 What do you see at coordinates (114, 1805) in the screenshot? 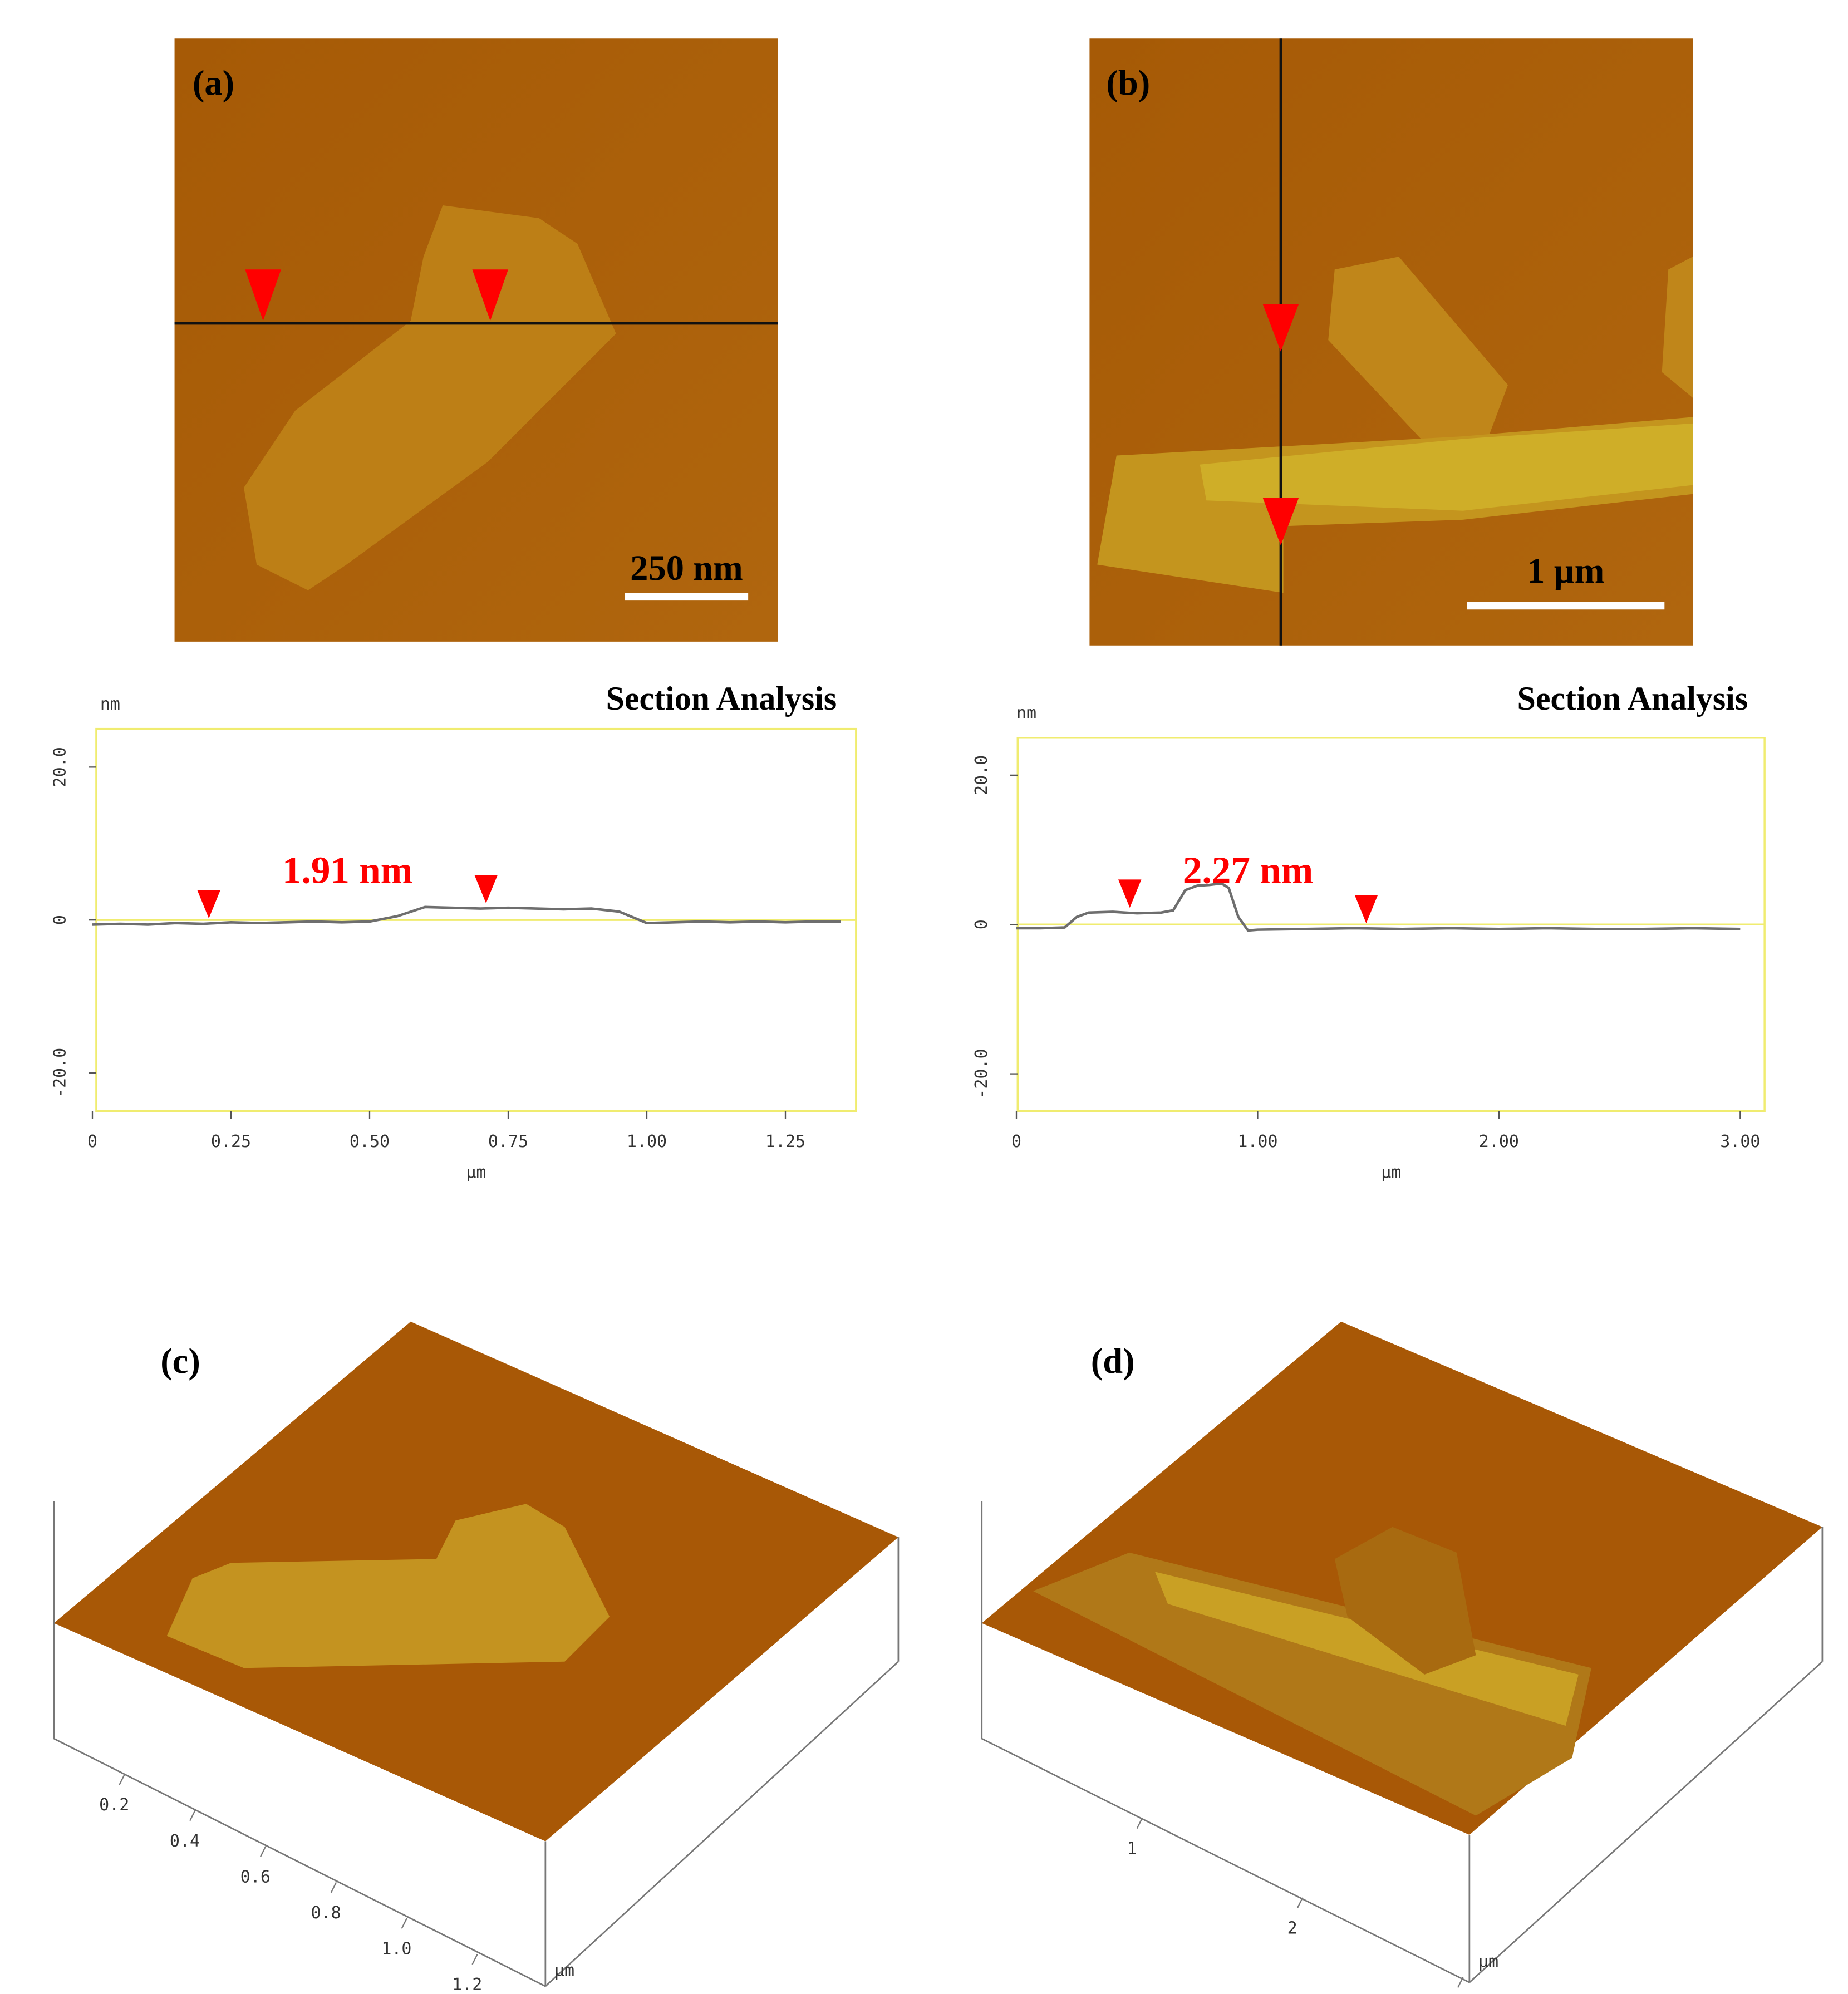
I see `tick-label: 0.2` at bounding box center [114, 1805].